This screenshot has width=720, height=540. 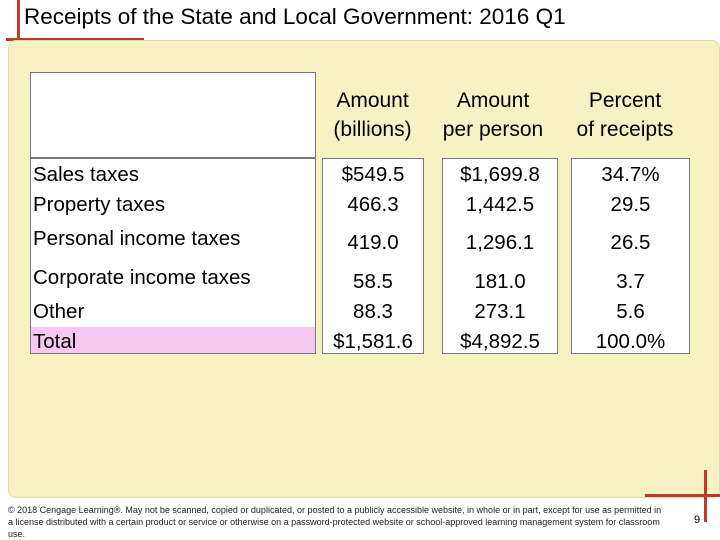 I want to click on table-cell: 29.5, so click(x=630, y=204).